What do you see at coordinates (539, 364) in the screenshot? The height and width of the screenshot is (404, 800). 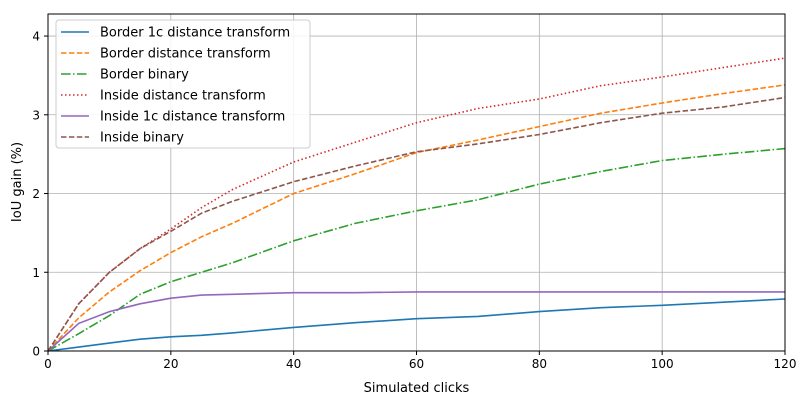 I see `x-tick-label: 80` at bounding box center [539, 364].